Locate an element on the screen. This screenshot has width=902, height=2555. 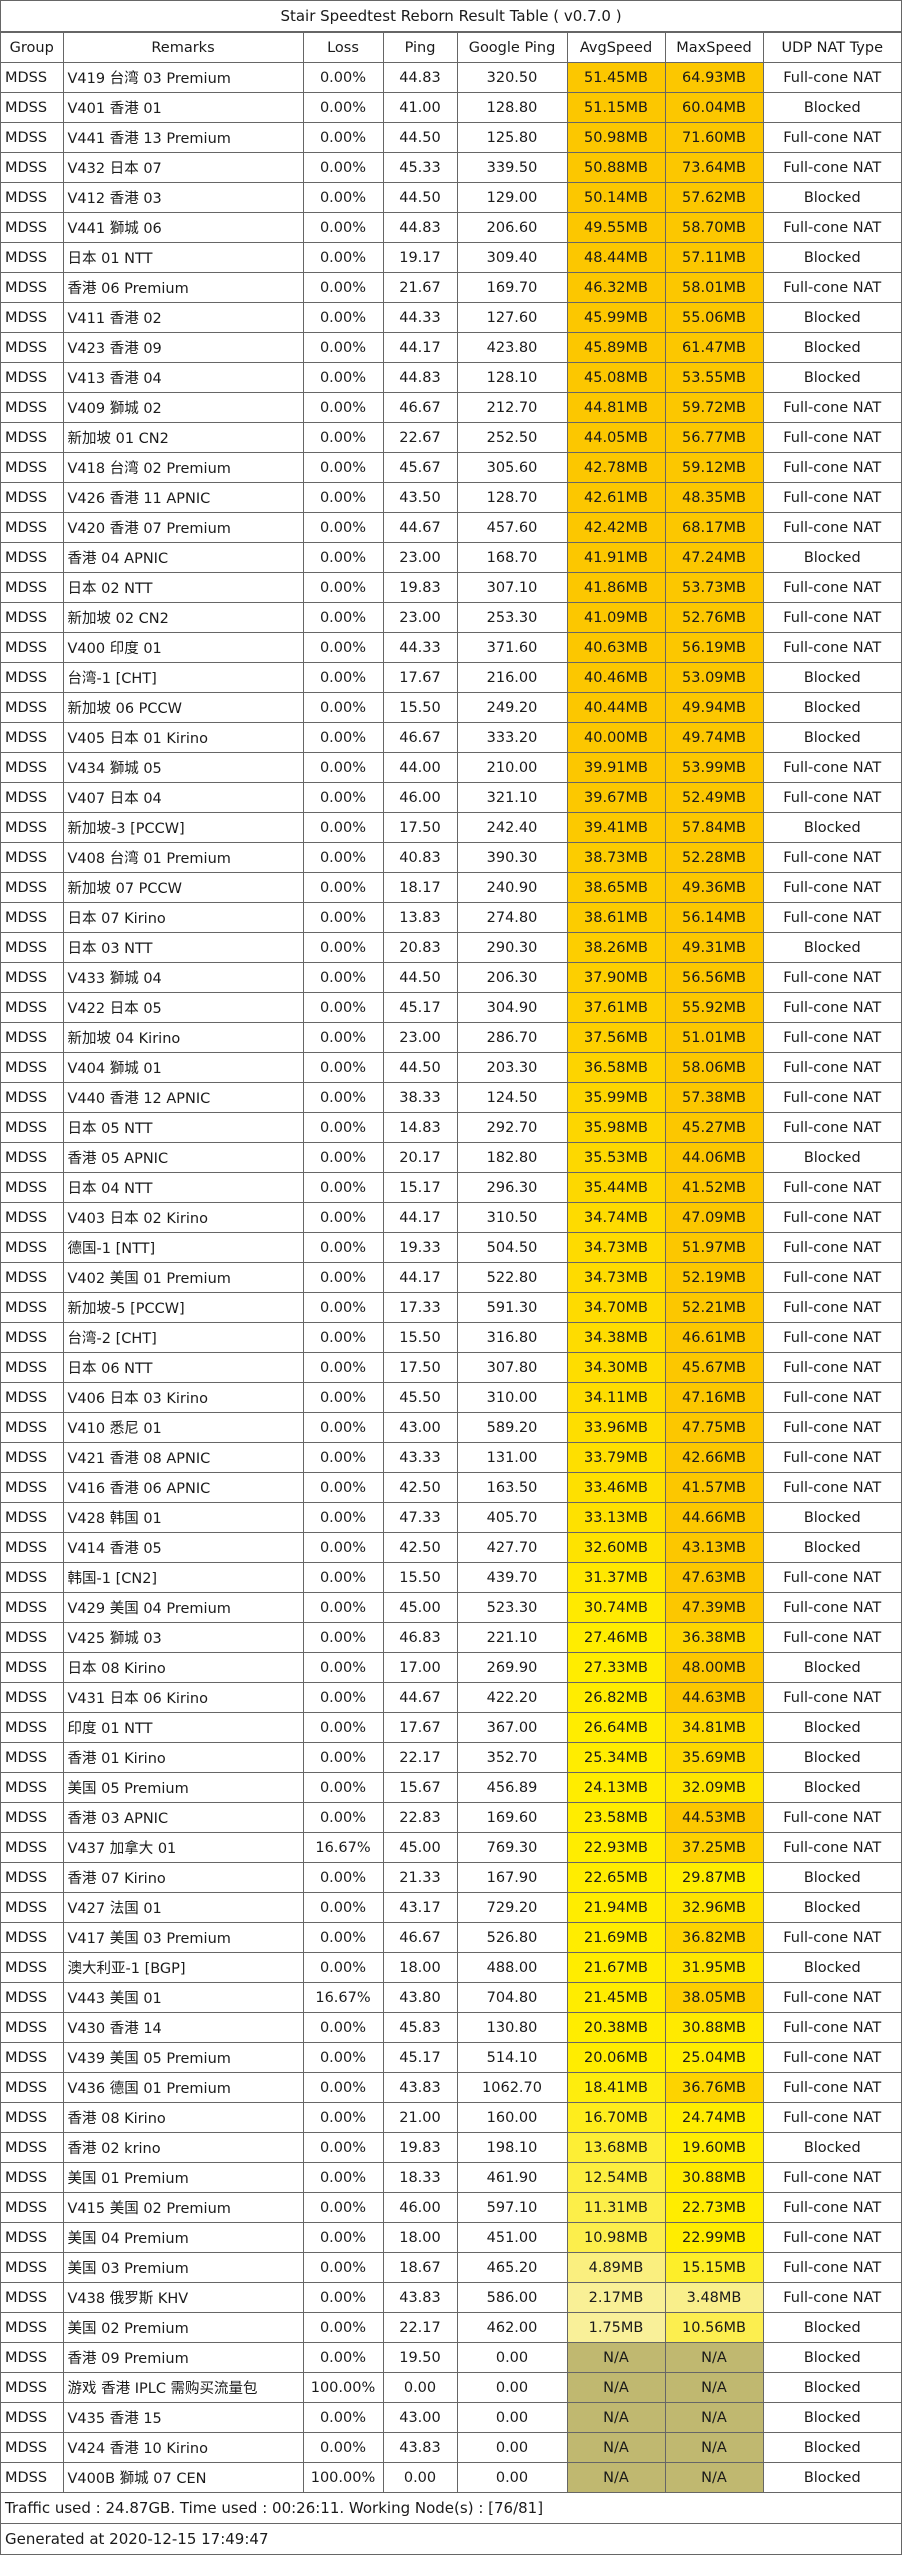
cell-remarks: 日本 04 NTT is located at coordinates (183, 1187).